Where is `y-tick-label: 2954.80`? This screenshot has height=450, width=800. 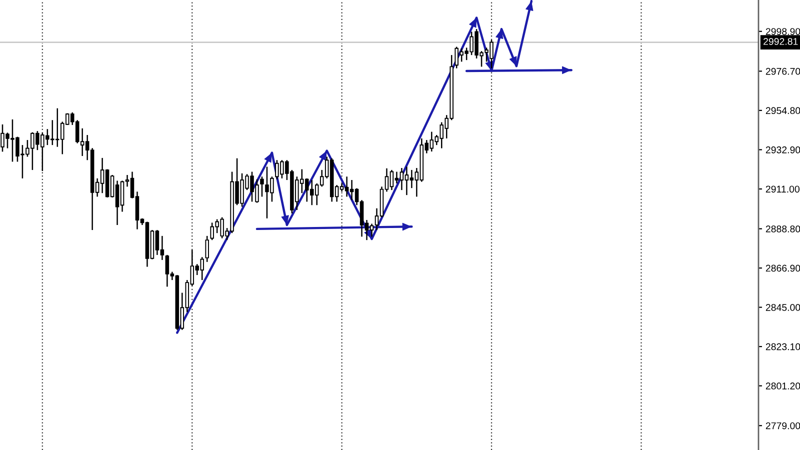
y-tick-label: 2954.80 is located at coordinates (783, 110).